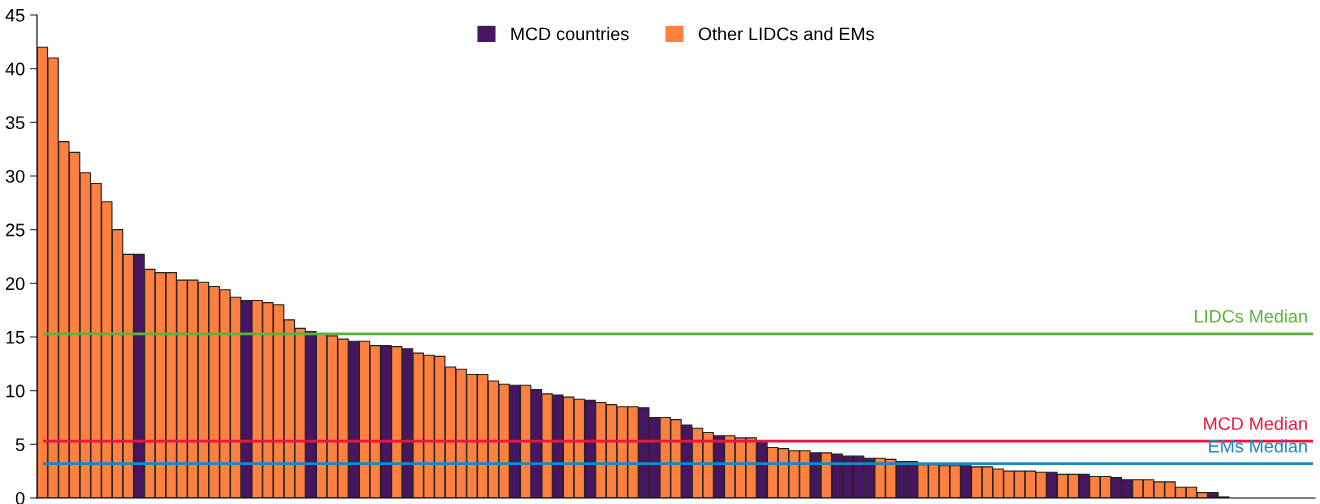  What do you see at coordinates (15, 230) in the screenshot?
I see `y-tick-label: 25` at bounding box center [15, 230].